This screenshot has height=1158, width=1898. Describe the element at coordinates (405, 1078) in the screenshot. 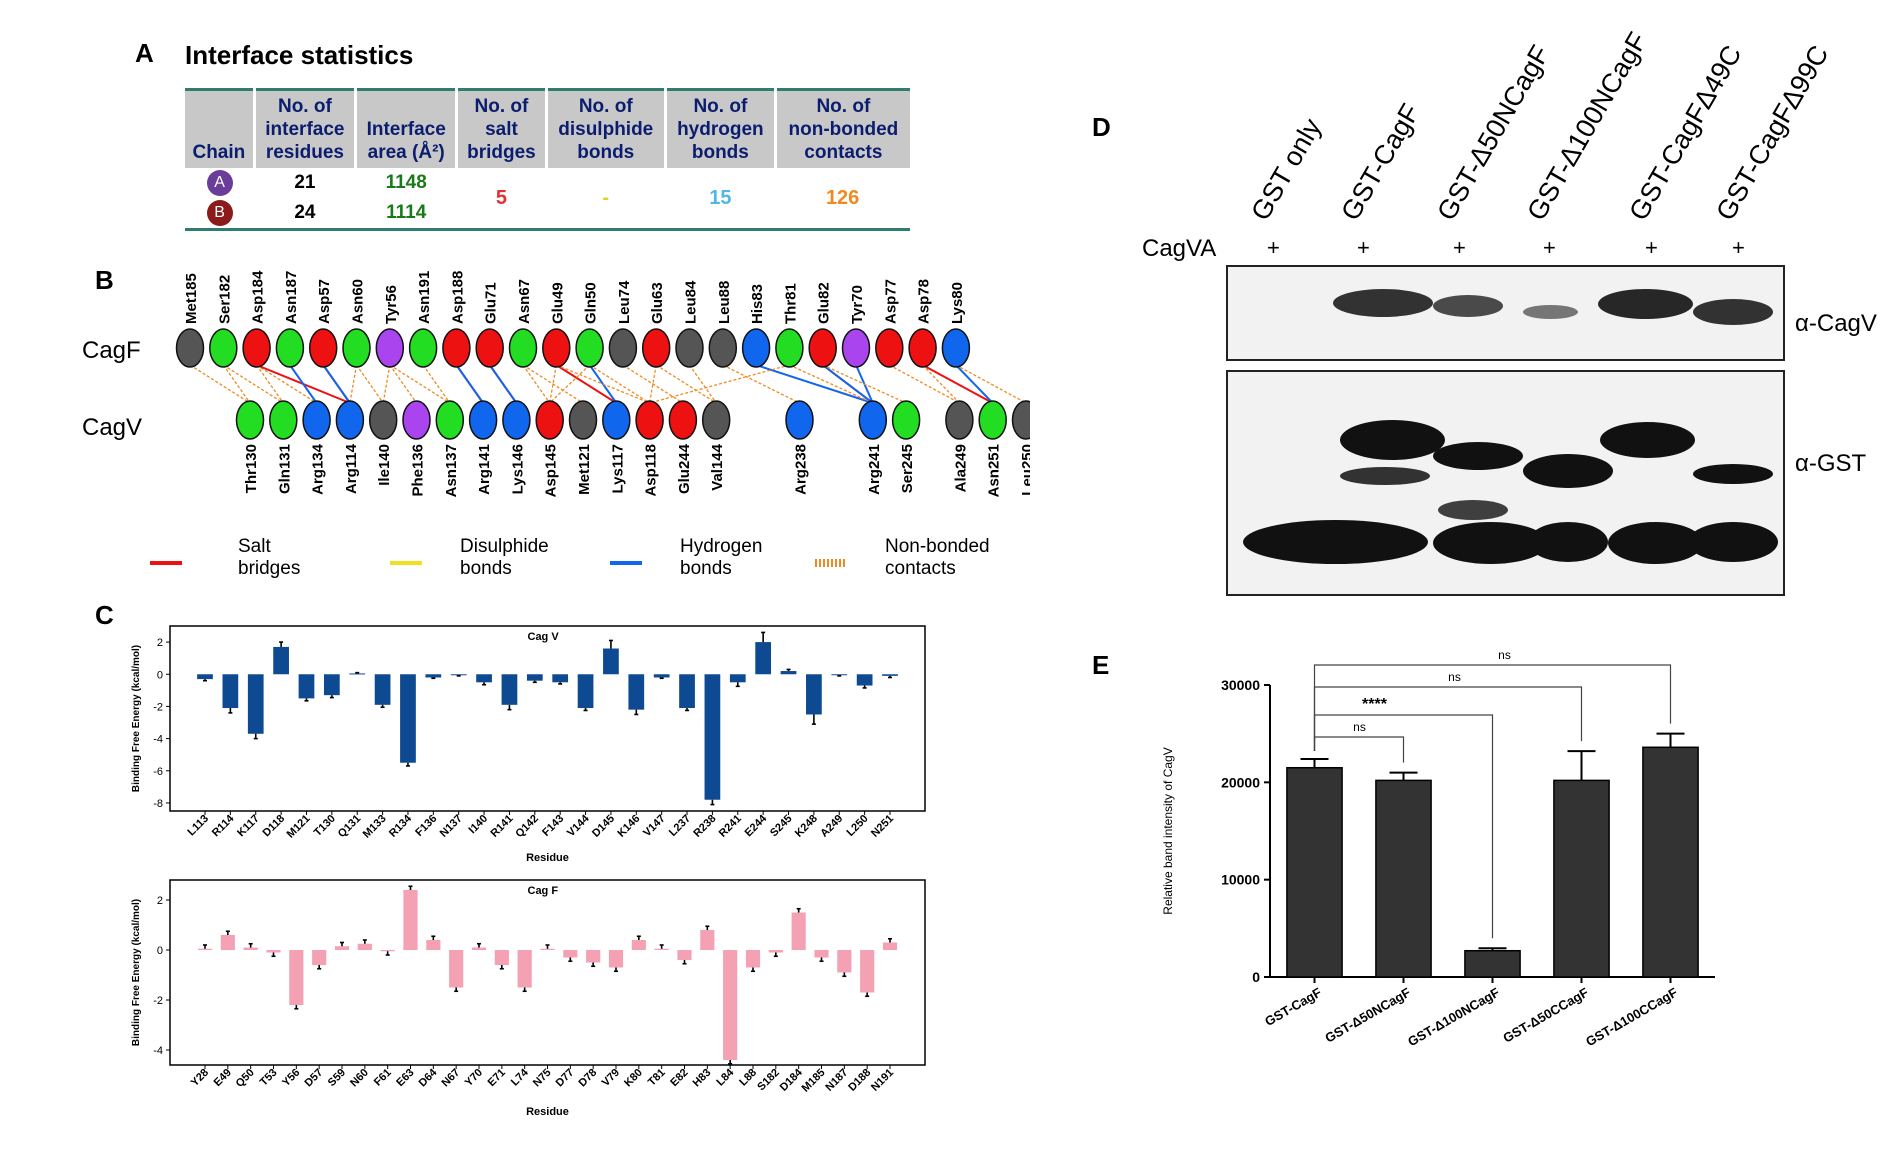

I see `x-tick-label: E63` at that location.